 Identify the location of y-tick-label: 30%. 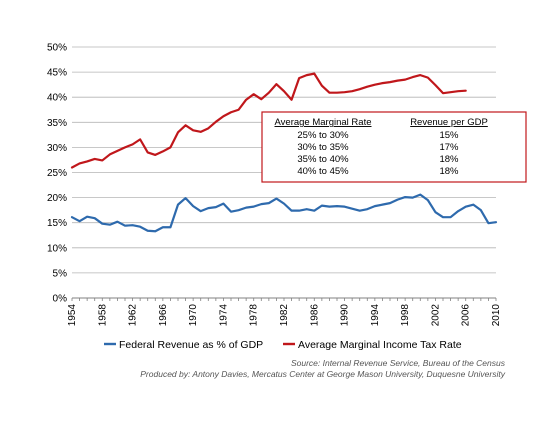
(57, 148).